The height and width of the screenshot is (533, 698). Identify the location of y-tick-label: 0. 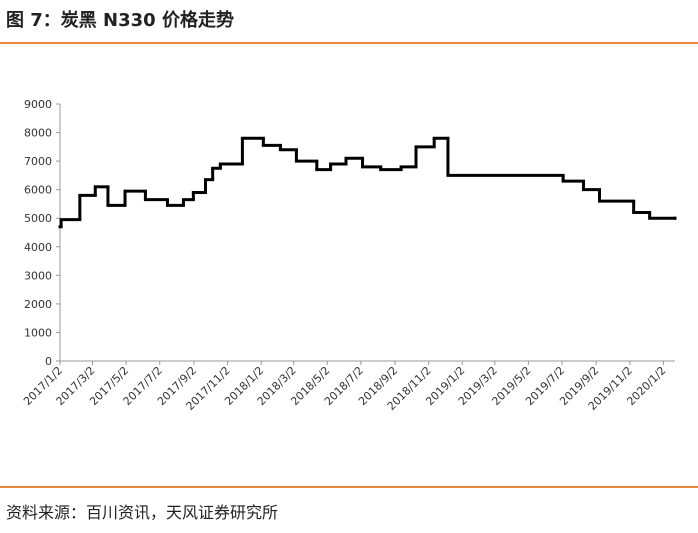
(48, 361).